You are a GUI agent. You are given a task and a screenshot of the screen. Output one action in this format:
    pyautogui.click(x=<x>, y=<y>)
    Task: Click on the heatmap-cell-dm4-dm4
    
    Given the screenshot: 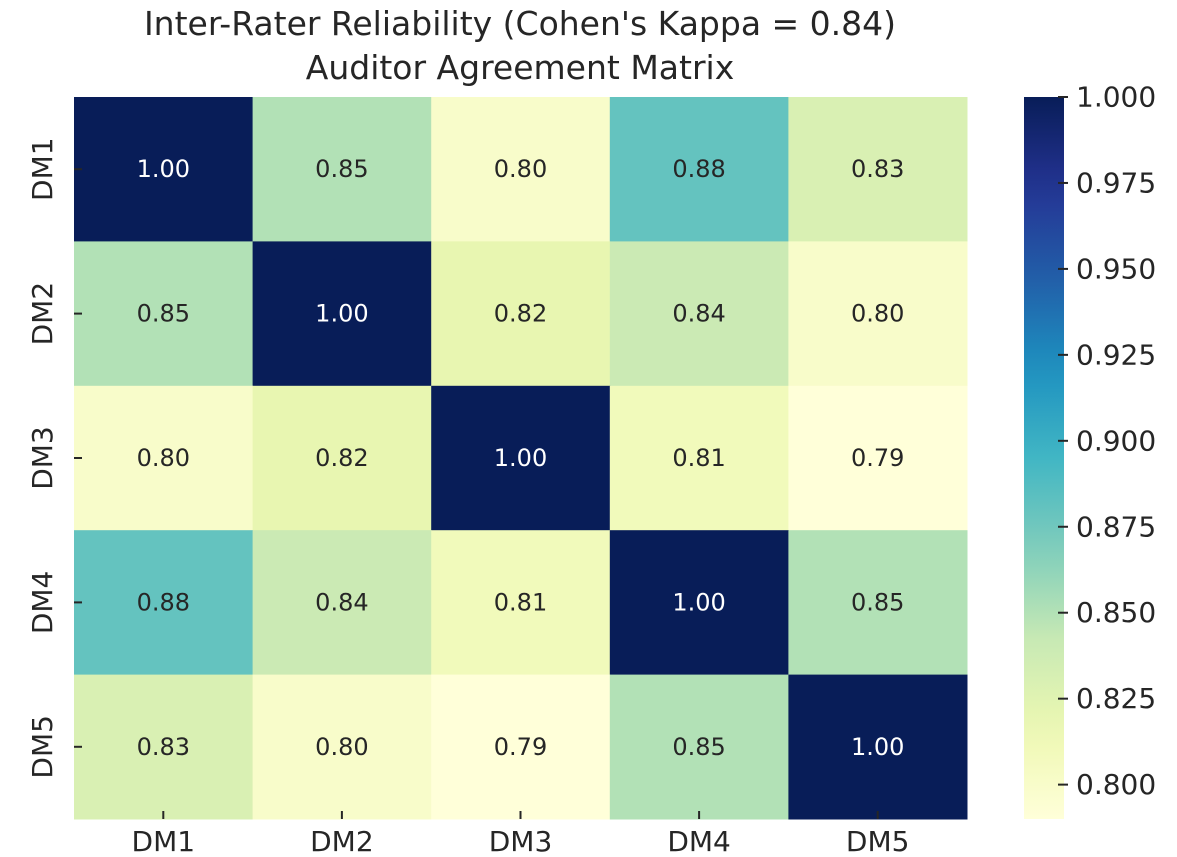 What is the action you would take?
    pyautogui.click(x=699, y=603)
    